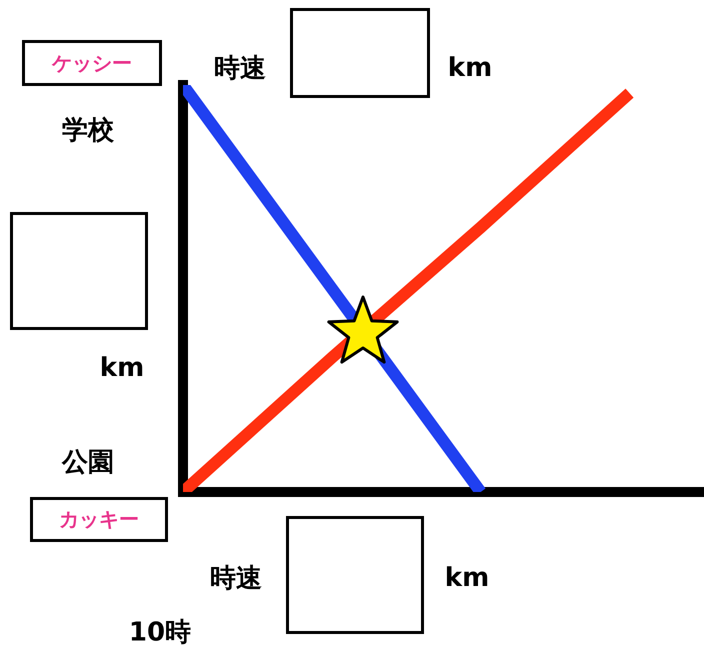 The height and width of the screenshot is (654, 704). I want to click on text: ケッシー, so click(92, 63).